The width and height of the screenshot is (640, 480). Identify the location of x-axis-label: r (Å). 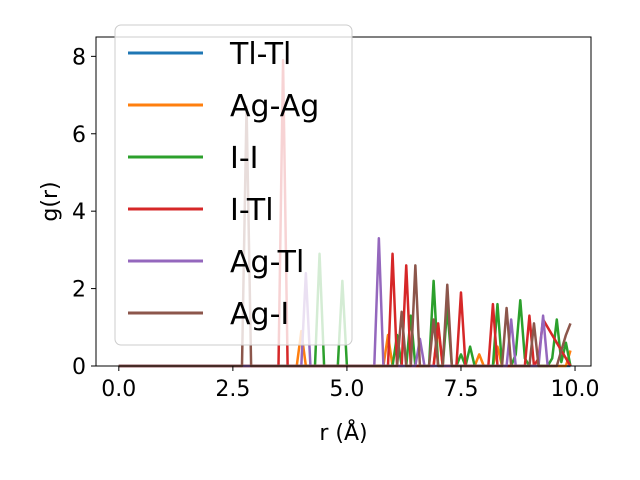
(343, 432).